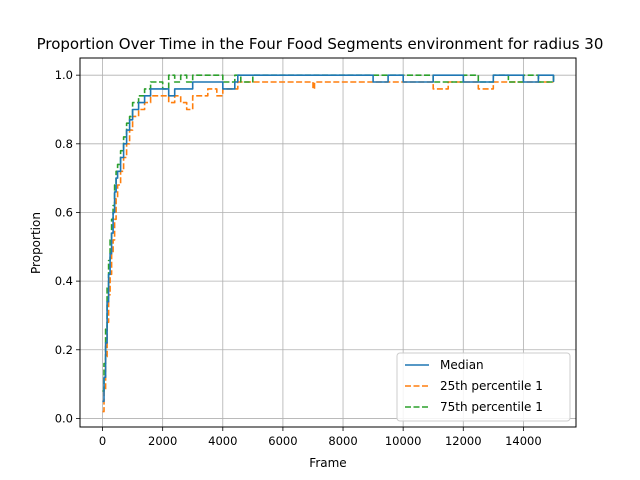 The height and width of the screenshot is (480, 640). I want to click on y-tick-label: 0.4, so click(64, 281).